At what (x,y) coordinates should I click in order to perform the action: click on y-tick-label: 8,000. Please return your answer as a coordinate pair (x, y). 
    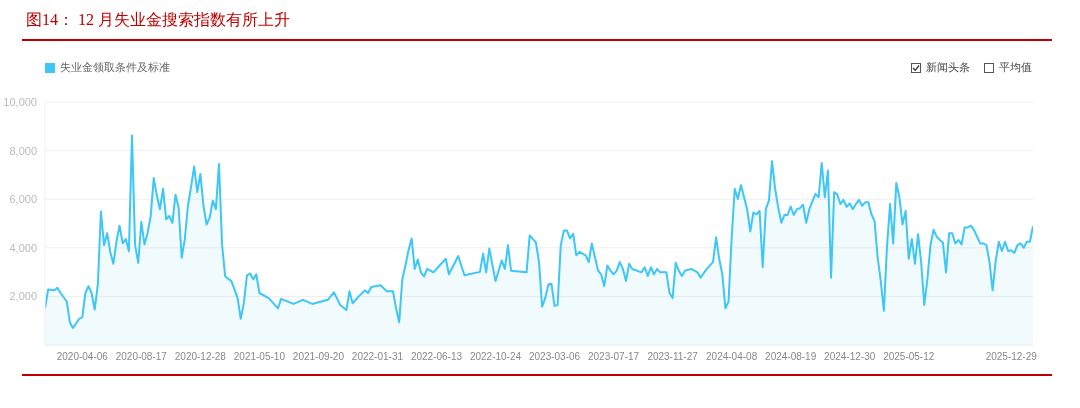
    Looking at the image, I should click on (23, 150).